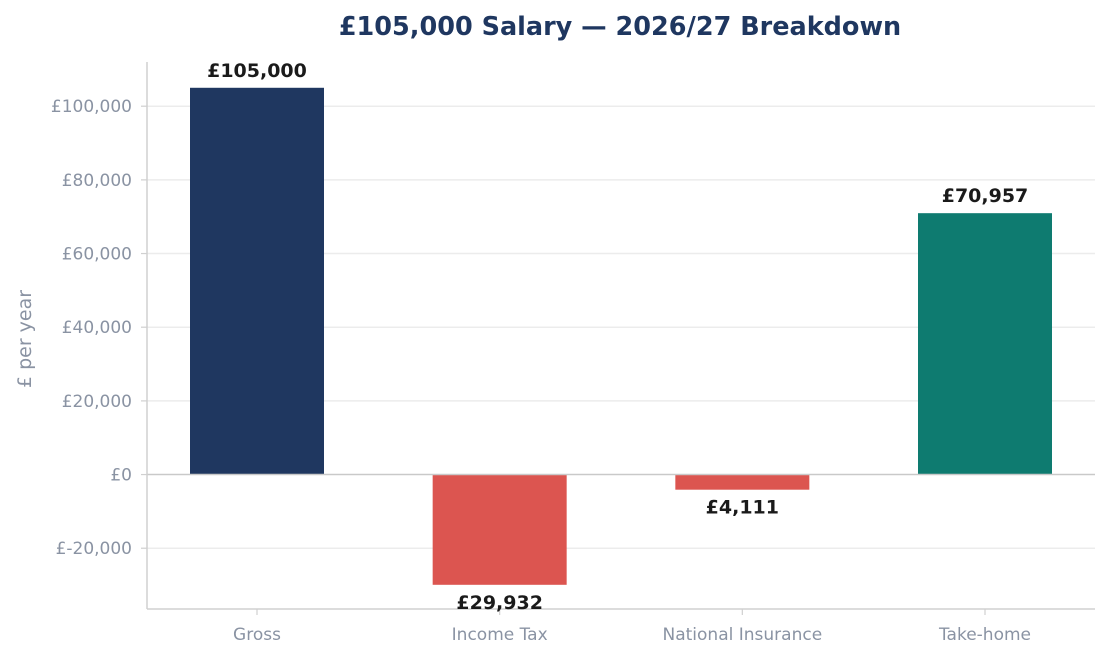 This screenshot has height=663, width=1110. Describe the element at coordinates (257, 635) in the screenshot. I see `x-tick-label: Gross` at that location.